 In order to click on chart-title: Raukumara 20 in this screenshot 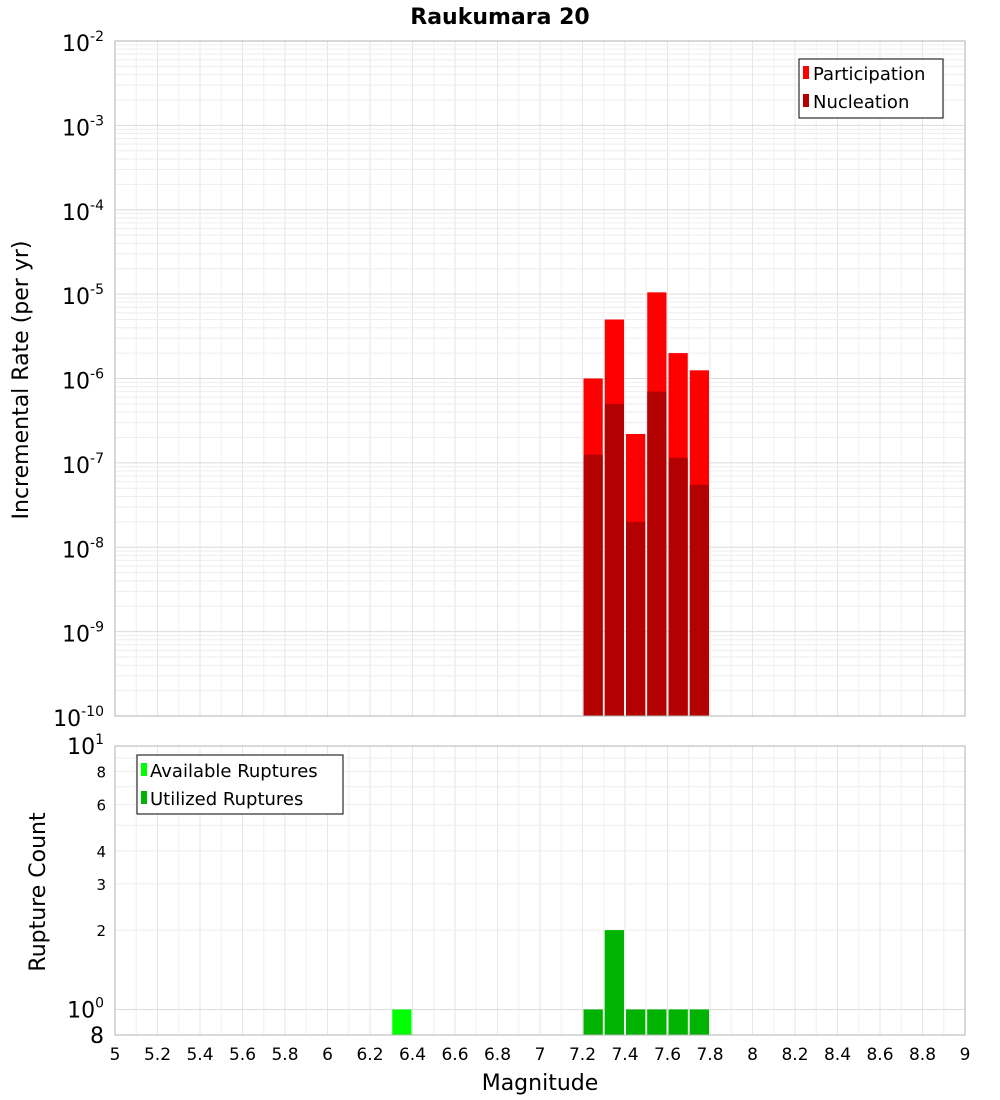, I will do `click(499, 17)`.